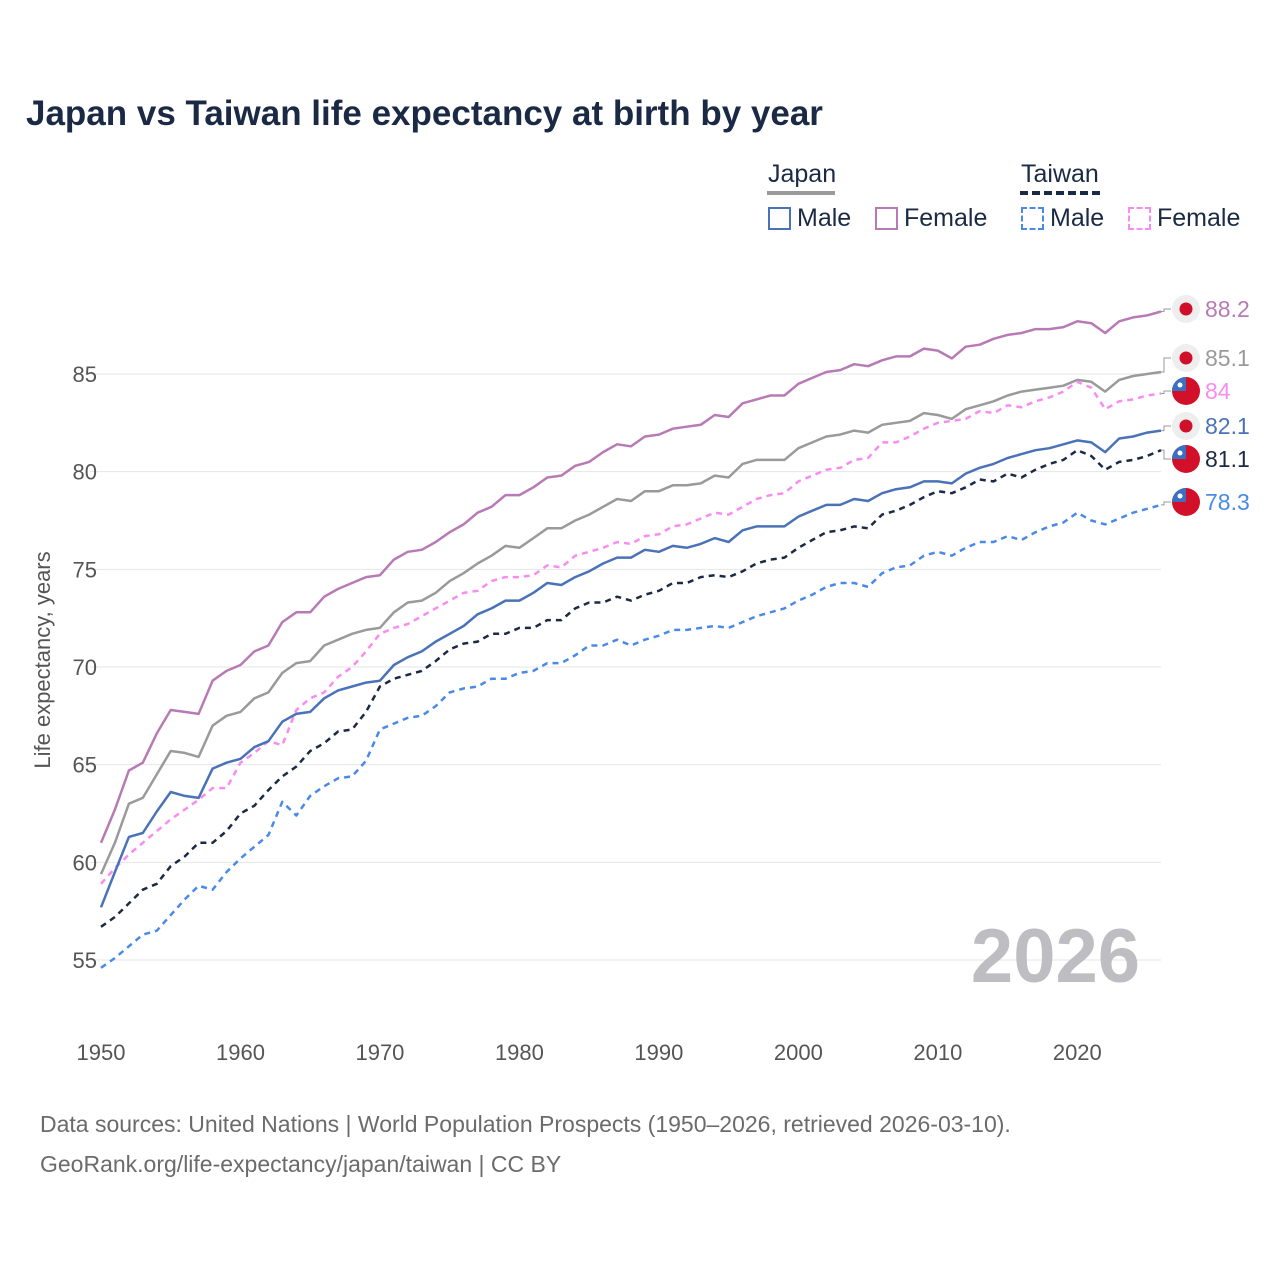 Image resolution: width=1280 pixels, height=1280 pixels. Describe the element at coordinates (240, 1052) in the screenshot. I see `x-tick-label: 1960` at that location.